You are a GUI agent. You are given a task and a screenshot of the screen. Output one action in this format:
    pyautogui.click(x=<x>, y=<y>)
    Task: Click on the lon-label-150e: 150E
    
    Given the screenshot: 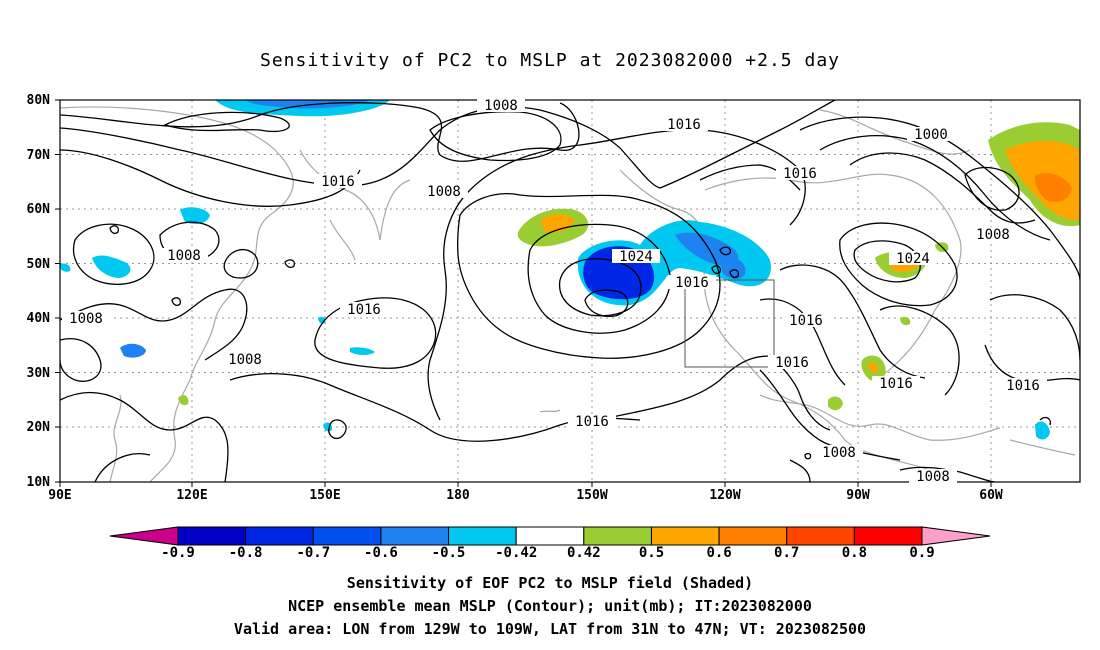 What is the action you would take?
    pyautogui.click(x=324, y=495)
    